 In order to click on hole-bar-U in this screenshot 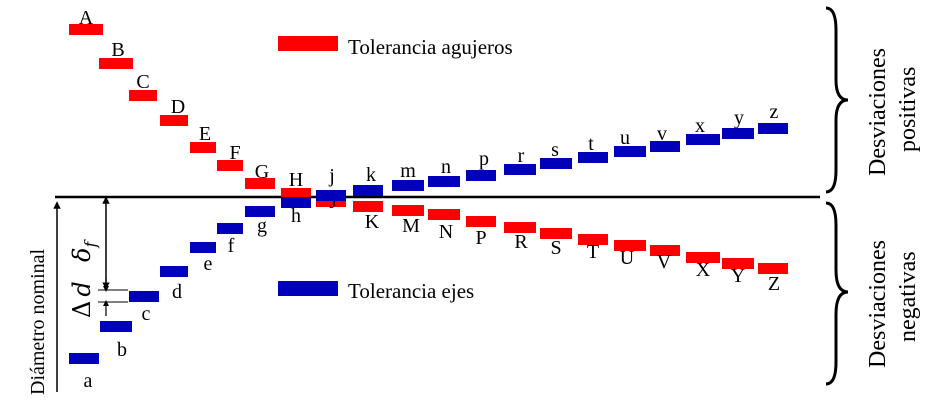, I will do `click(630, 245)`.